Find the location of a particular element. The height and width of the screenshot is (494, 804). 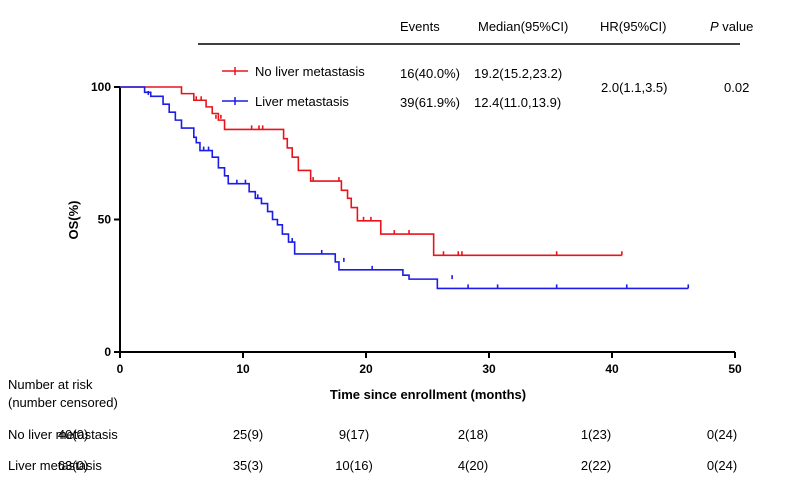

risk-table-header: Number at risk is located at coordinates (50, 384).